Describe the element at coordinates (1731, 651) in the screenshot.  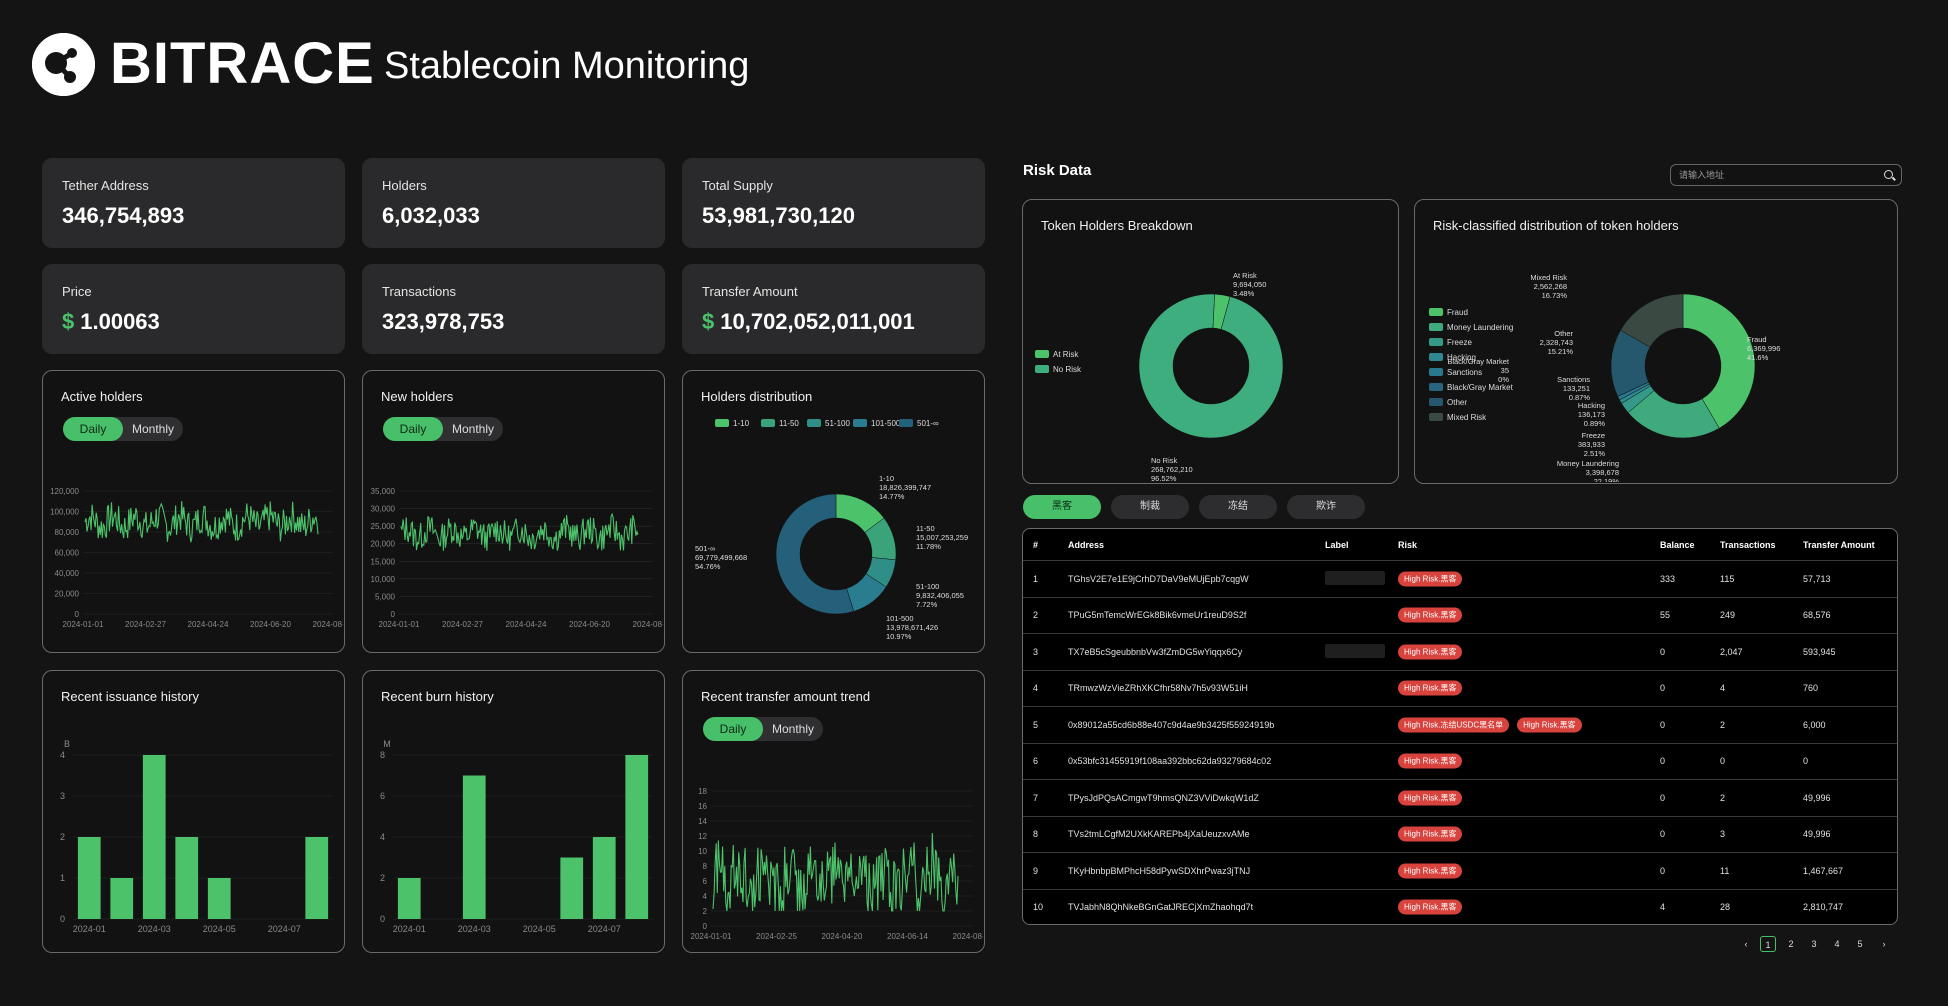
I see `transactions-cell: 2,047` at that location.